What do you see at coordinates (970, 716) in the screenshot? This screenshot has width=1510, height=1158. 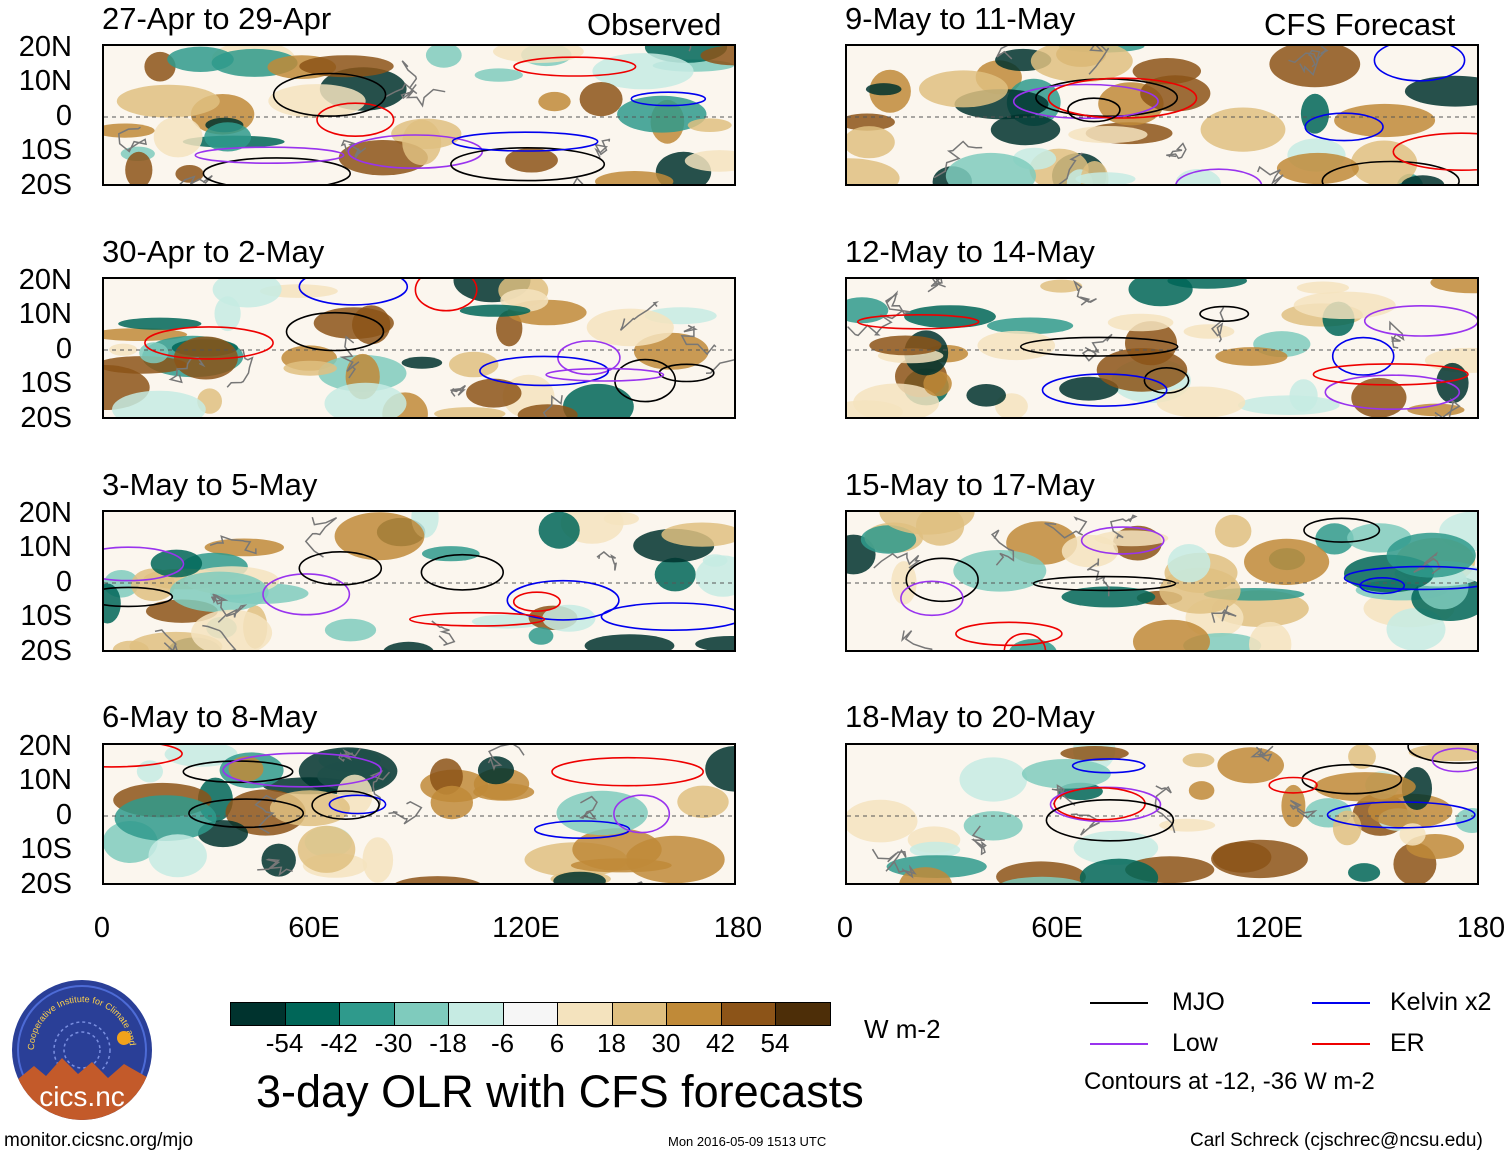 I see `panel-title-fcst-4: 18-May to 20-May` at bounding box center [970, 716].